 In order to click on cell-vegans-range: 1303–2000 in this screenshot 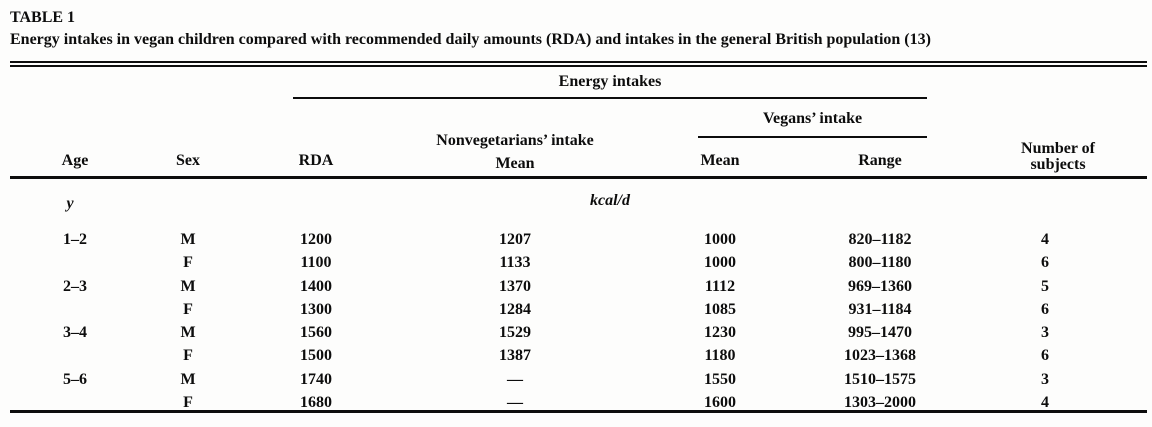, I will do `click(880, 403)`.